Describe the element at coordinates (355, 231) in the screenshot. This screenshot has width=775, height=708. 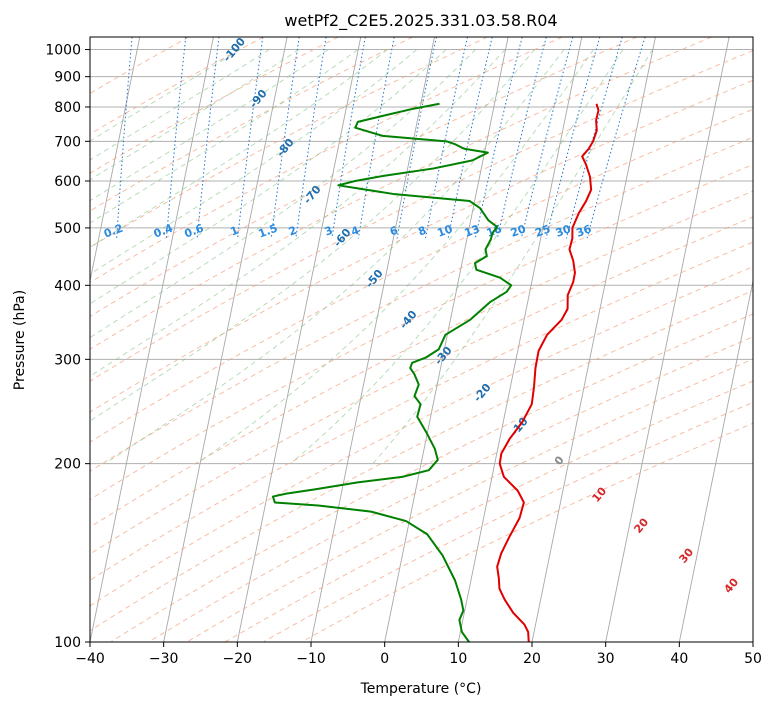
I see `mixing-ratio-label: 4` at that location.